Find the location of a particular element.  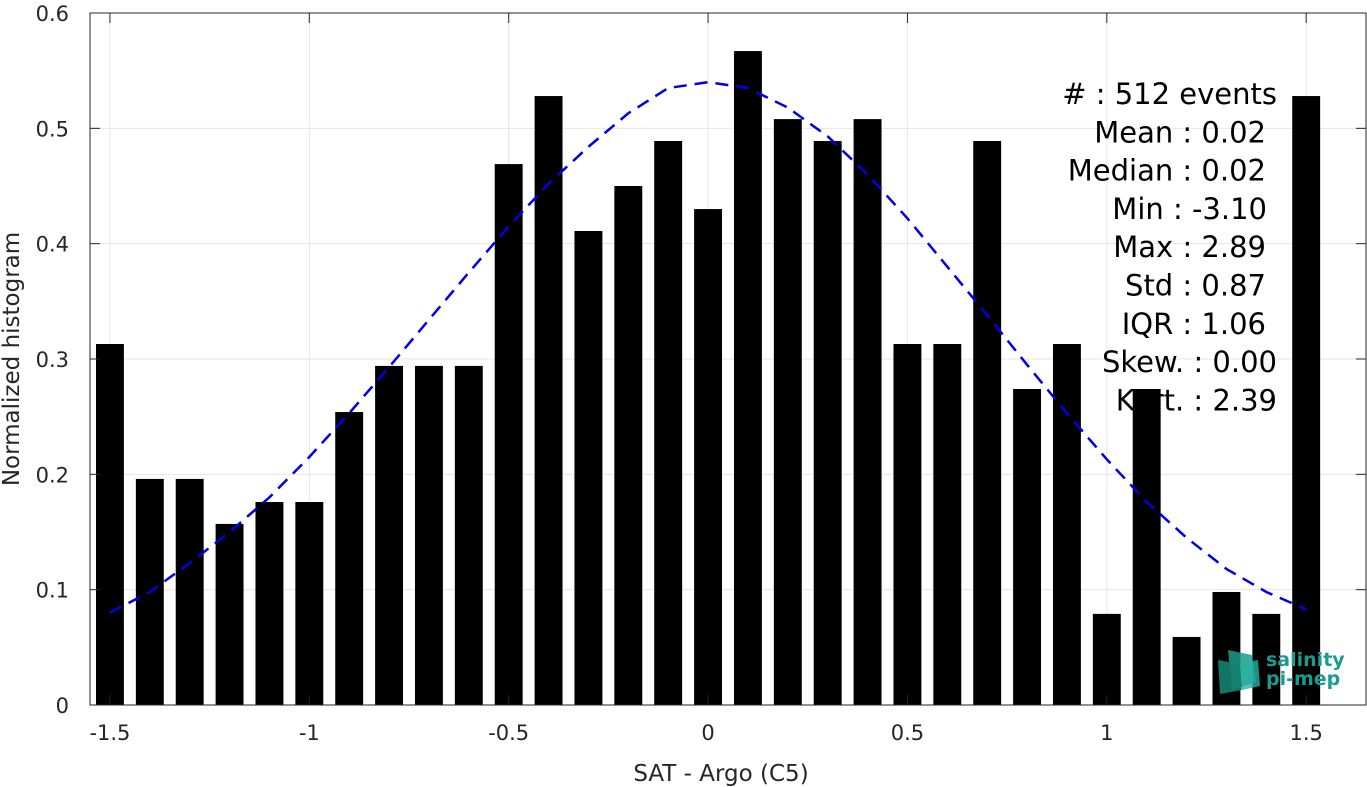

stat-line: Max : 2.89 is located at coordinates (1189, 247).